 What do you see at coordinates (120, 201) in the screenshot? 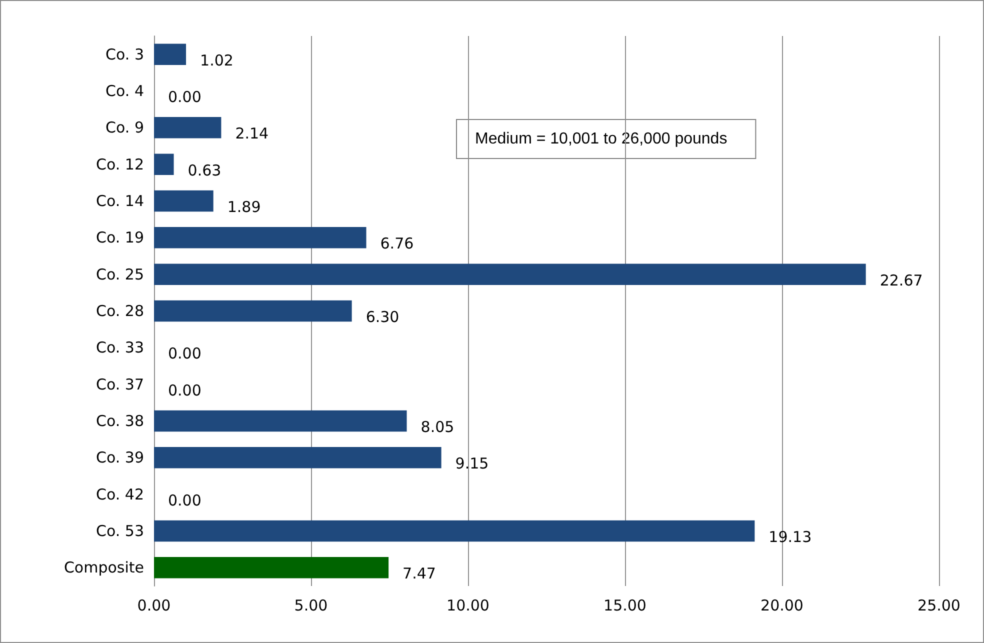
I see `y-tick-label: Co. 14` at bounding box center [120, 201].